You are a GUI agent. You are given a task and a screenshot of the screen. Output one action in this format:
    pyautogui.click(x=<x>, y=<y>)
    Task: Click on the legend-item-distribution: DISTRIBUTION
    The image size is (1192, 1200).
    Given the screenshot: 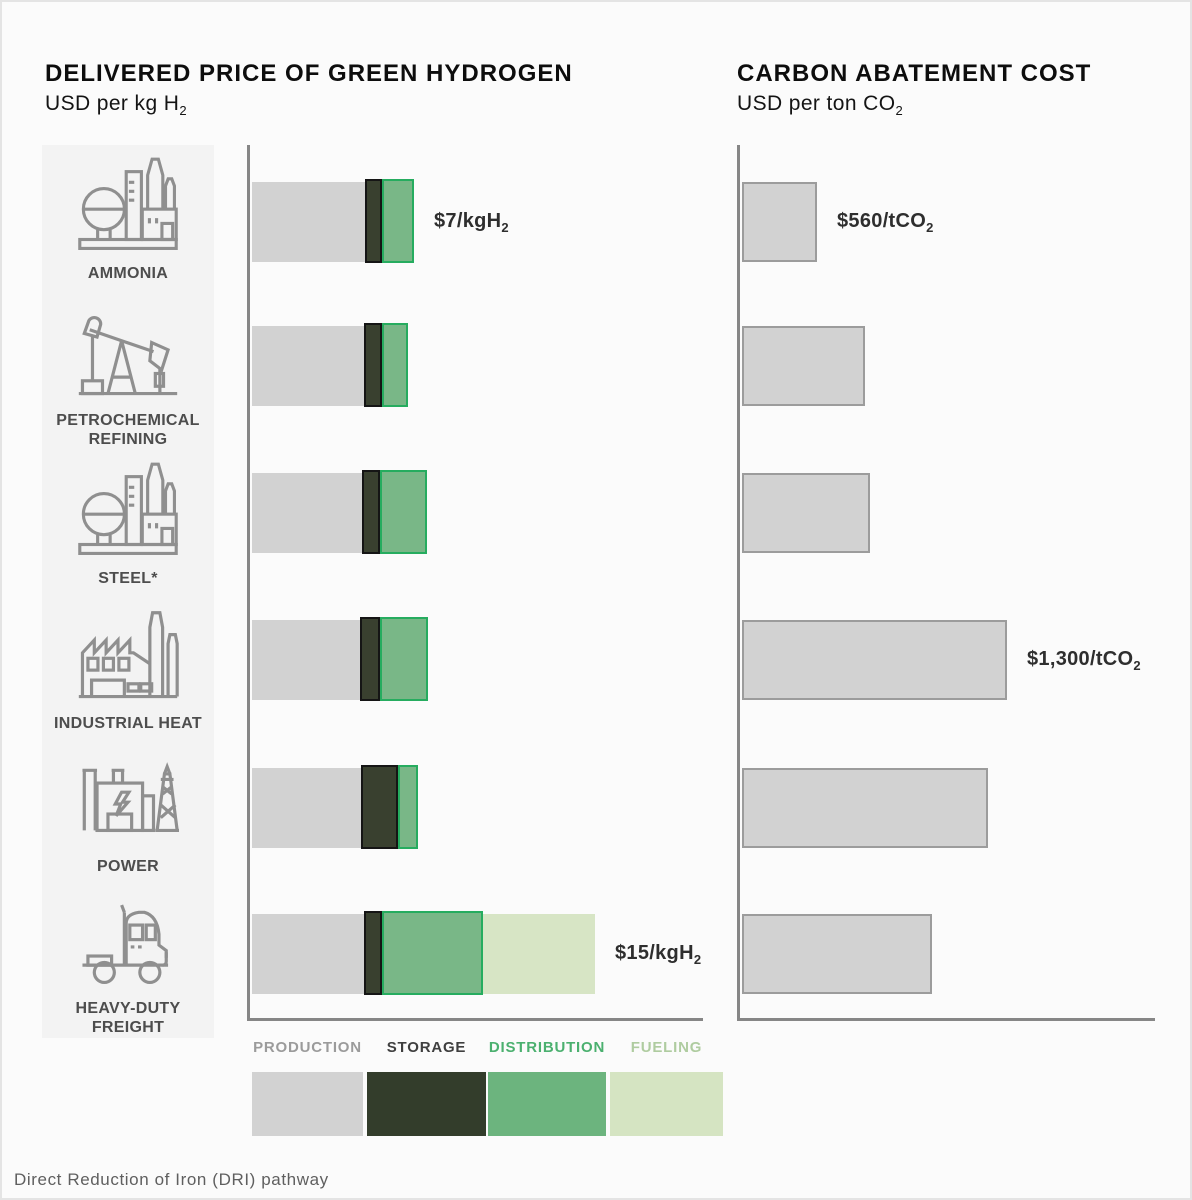 What is the action you would take?
    pyautogui.click(x=547, y=1087)
    